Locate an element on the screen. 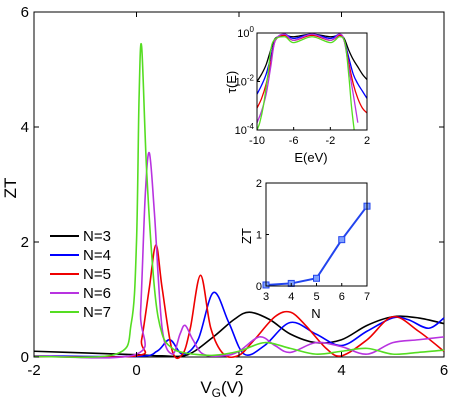  main-ytick-label: 0 is located at coordinates (25, 357).